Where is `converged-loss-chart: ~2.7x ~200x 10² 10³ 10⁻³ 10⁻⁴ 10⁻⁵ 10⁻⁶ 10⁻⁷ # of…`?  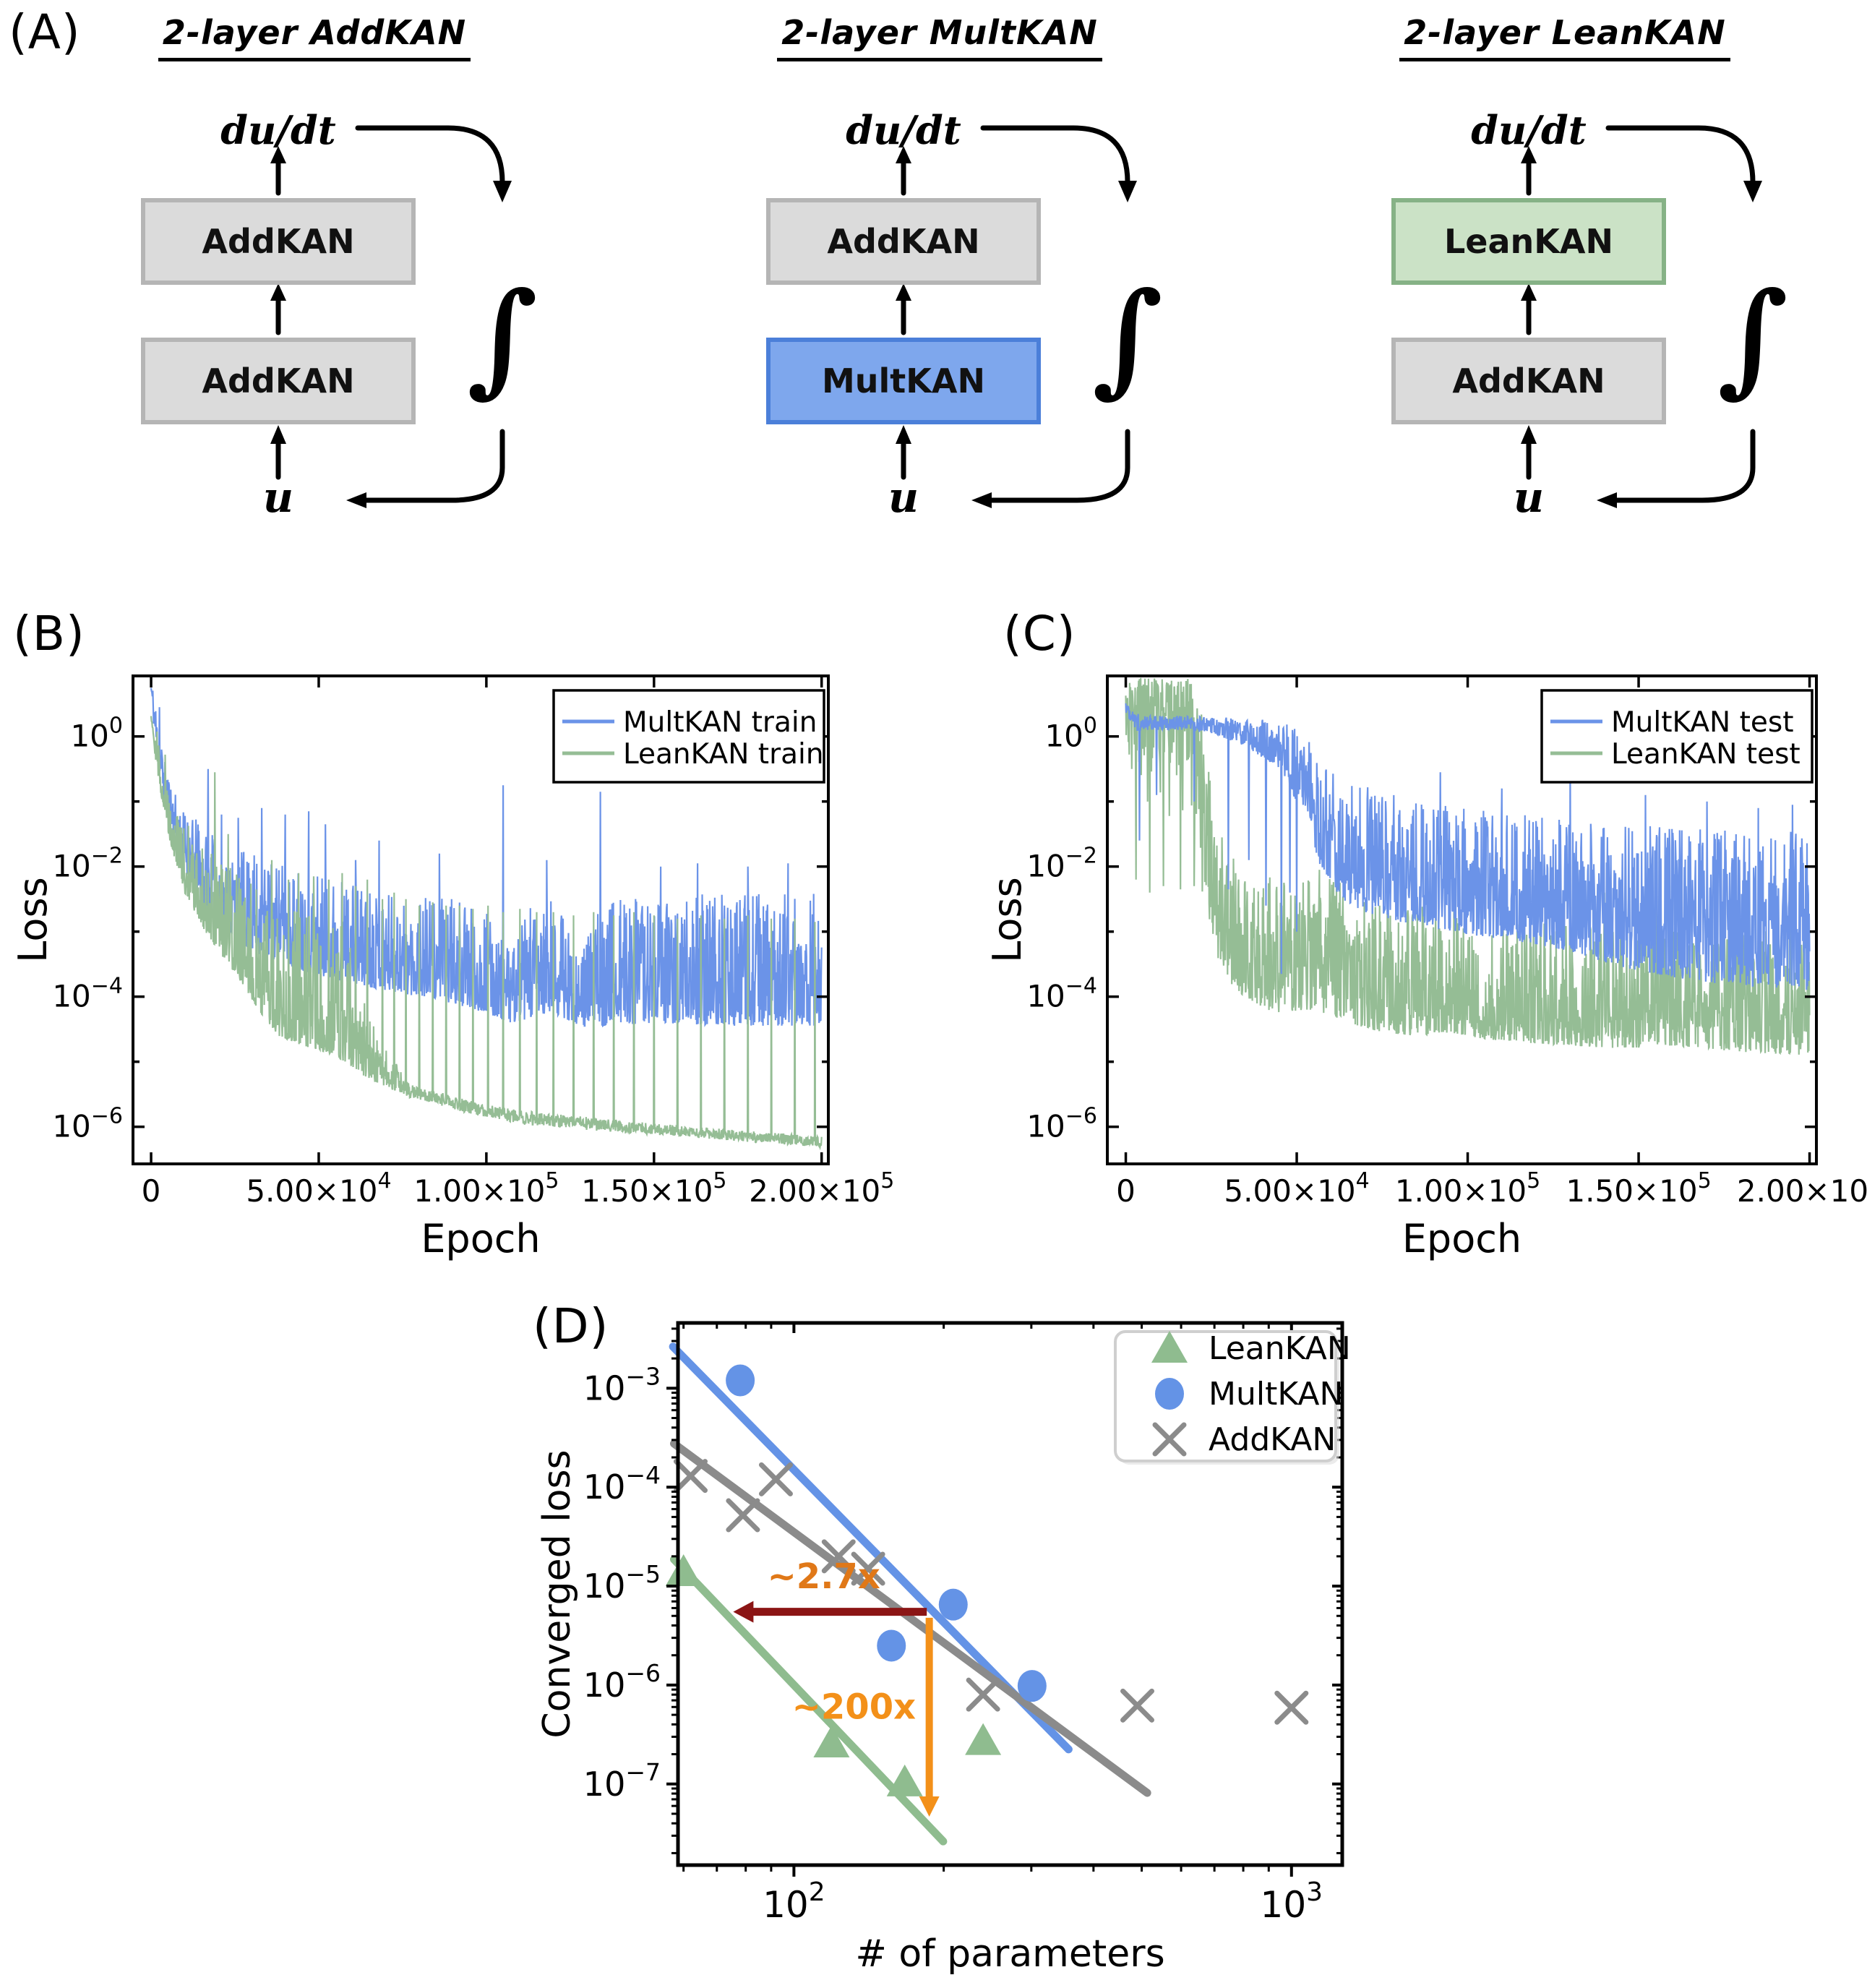 converged-loss-chart: ~2.7x ~200x 10² 10³ 10⁻³ 10⁻⁴ 10⁻⁵ 10⁻⁶ 10⁻⁷ # of… is located at coordinates (943, 1648).